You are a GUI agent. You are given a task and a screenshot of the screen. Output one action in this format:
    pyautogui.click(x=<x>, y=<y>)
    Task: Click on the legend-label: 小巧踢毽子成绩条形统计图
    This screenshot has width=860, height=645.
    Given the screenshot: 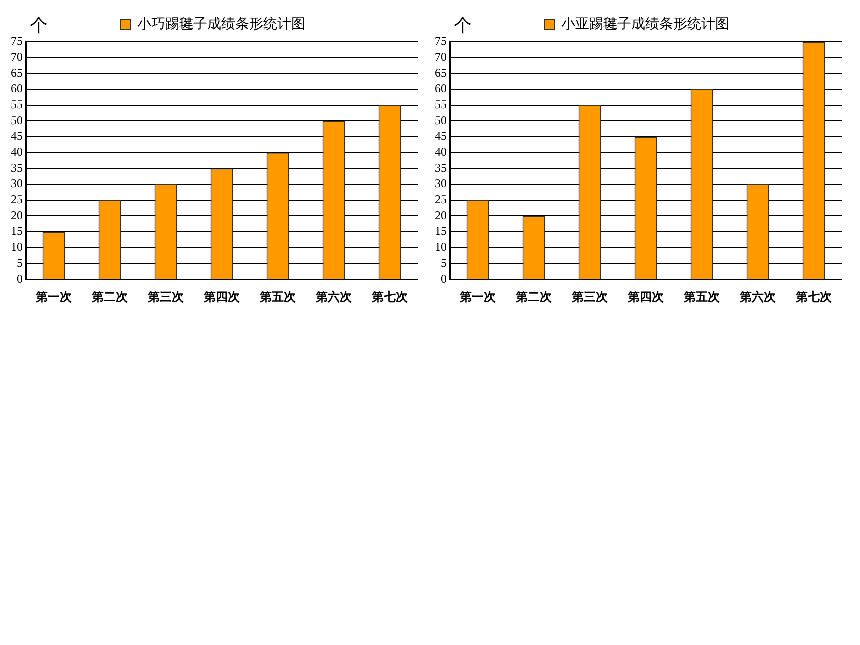 What is the action you would take?
    pyautogui.click(x=222, y=24)
    